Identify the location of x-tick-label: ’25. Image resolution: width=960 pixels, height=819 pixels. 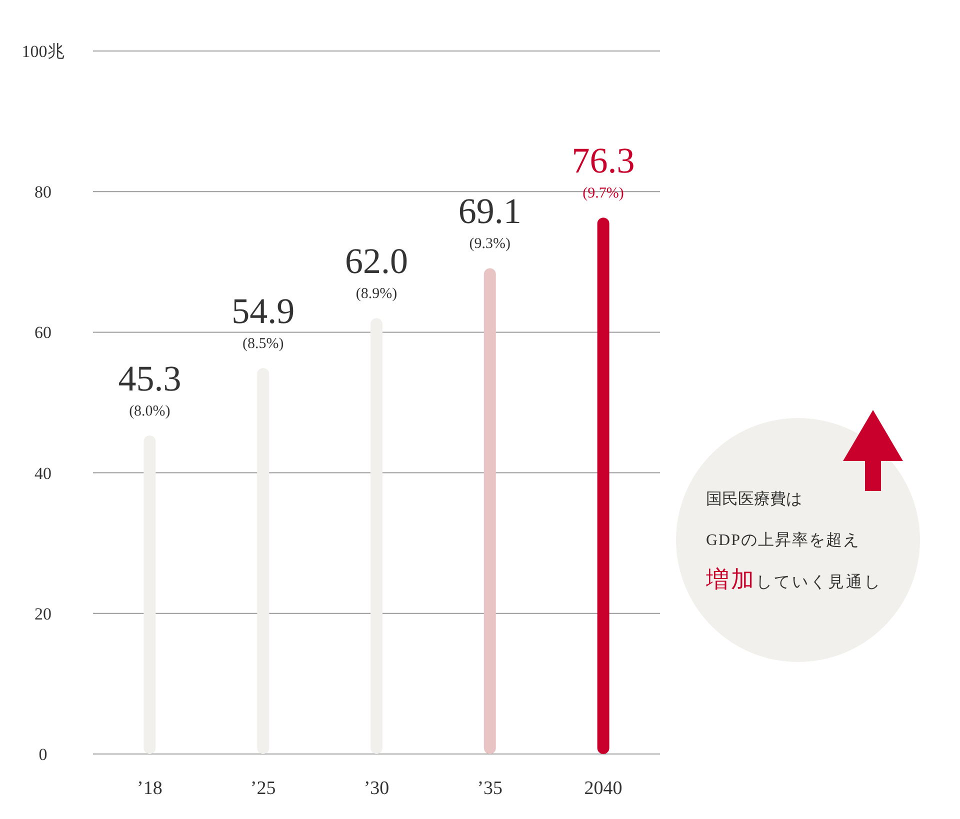
(263, 788).